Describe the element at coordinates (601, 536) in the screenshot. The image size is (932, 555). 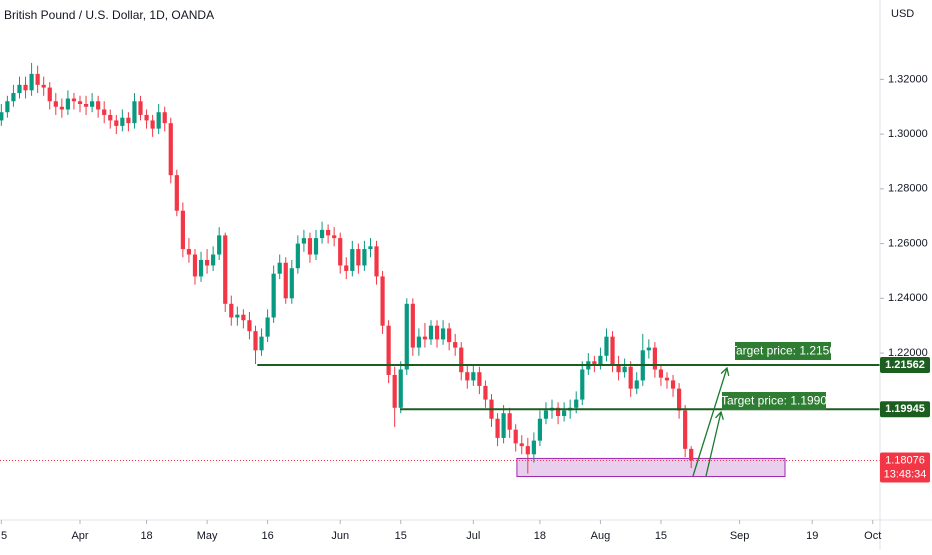
I see `x-tick-label: Aug` at that location.